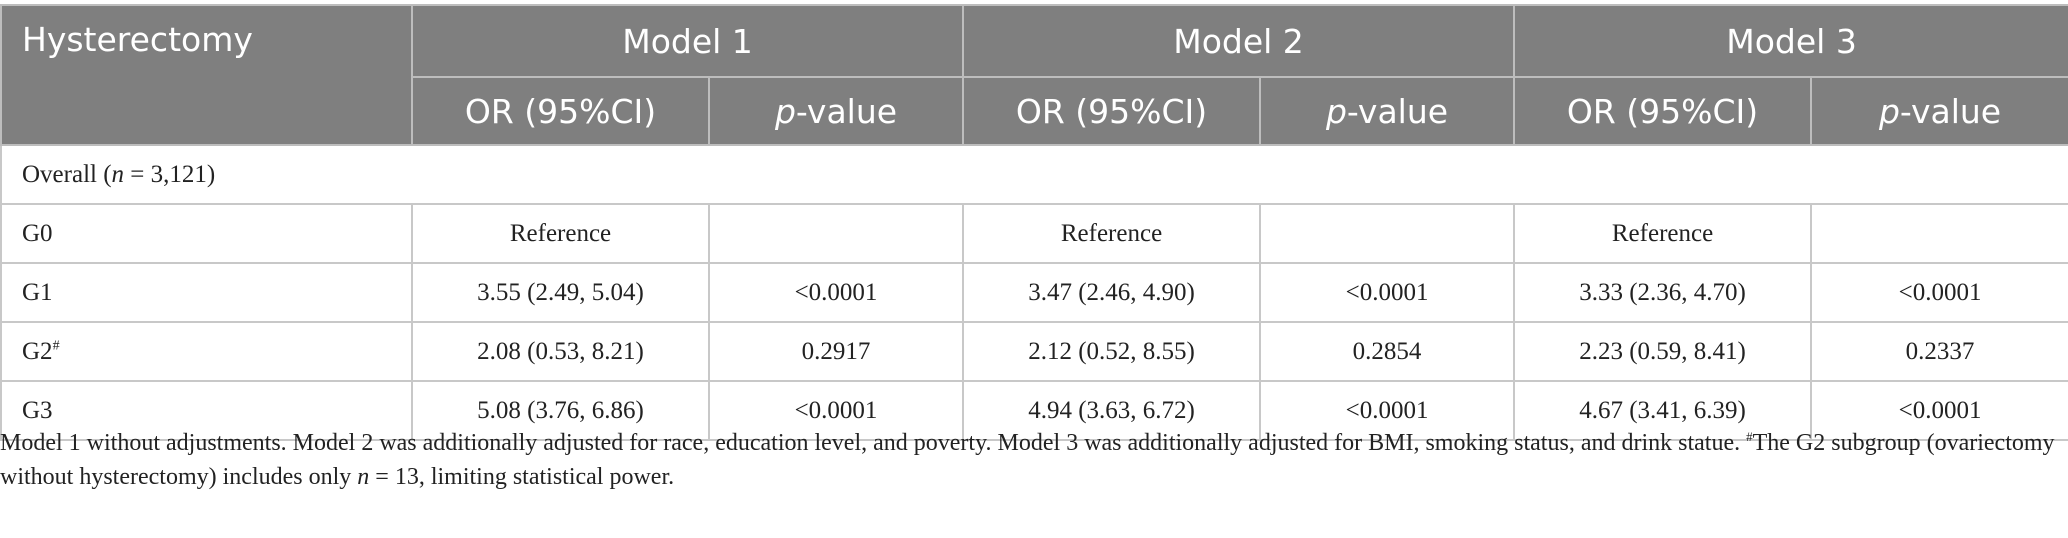 Image resolution: width=2068 pixels, height=538 pixels. Describe the element at coordinates (560, 233) in the screenshot. I see `model-1-or: Reference` at that location.